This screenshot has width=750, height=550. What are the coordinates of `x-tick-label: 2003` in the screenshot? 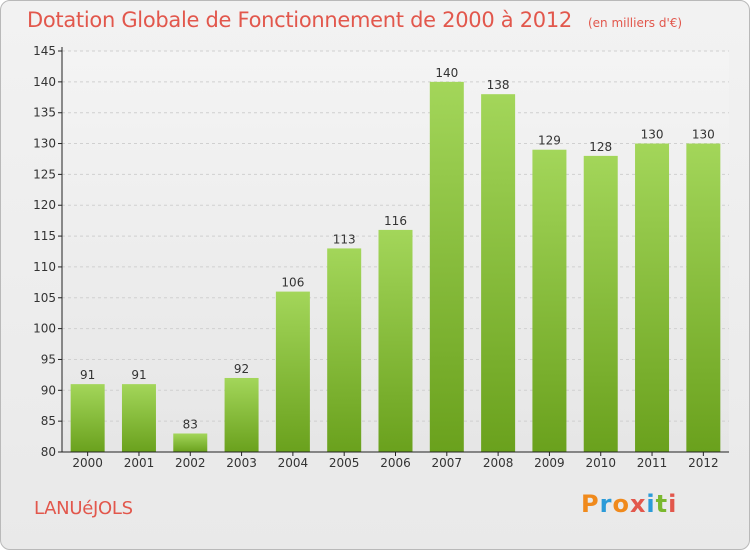 It's located at (241, 463).